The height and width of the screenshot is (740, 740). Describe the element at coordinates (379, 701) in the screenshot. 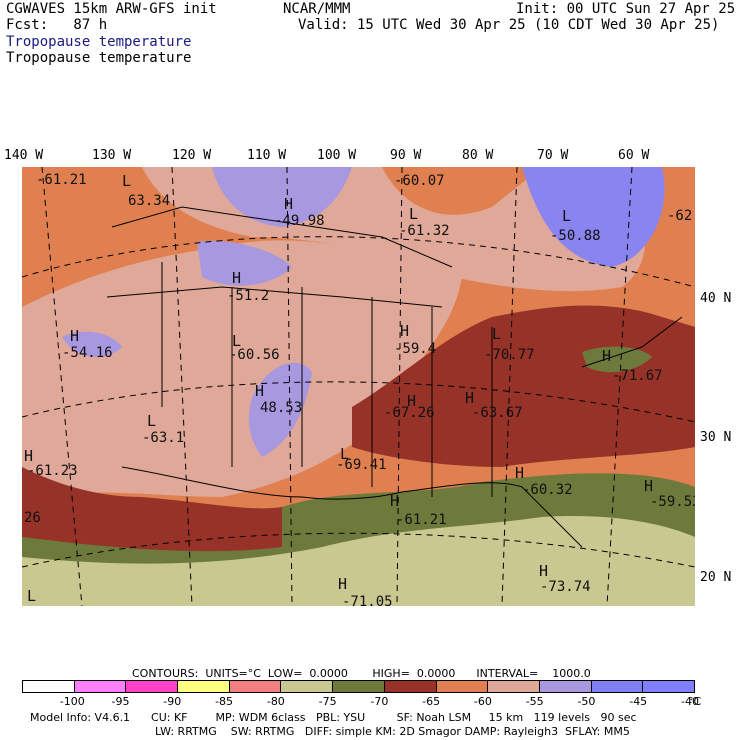

I see `colorbar-tick-label: -70` at that location.